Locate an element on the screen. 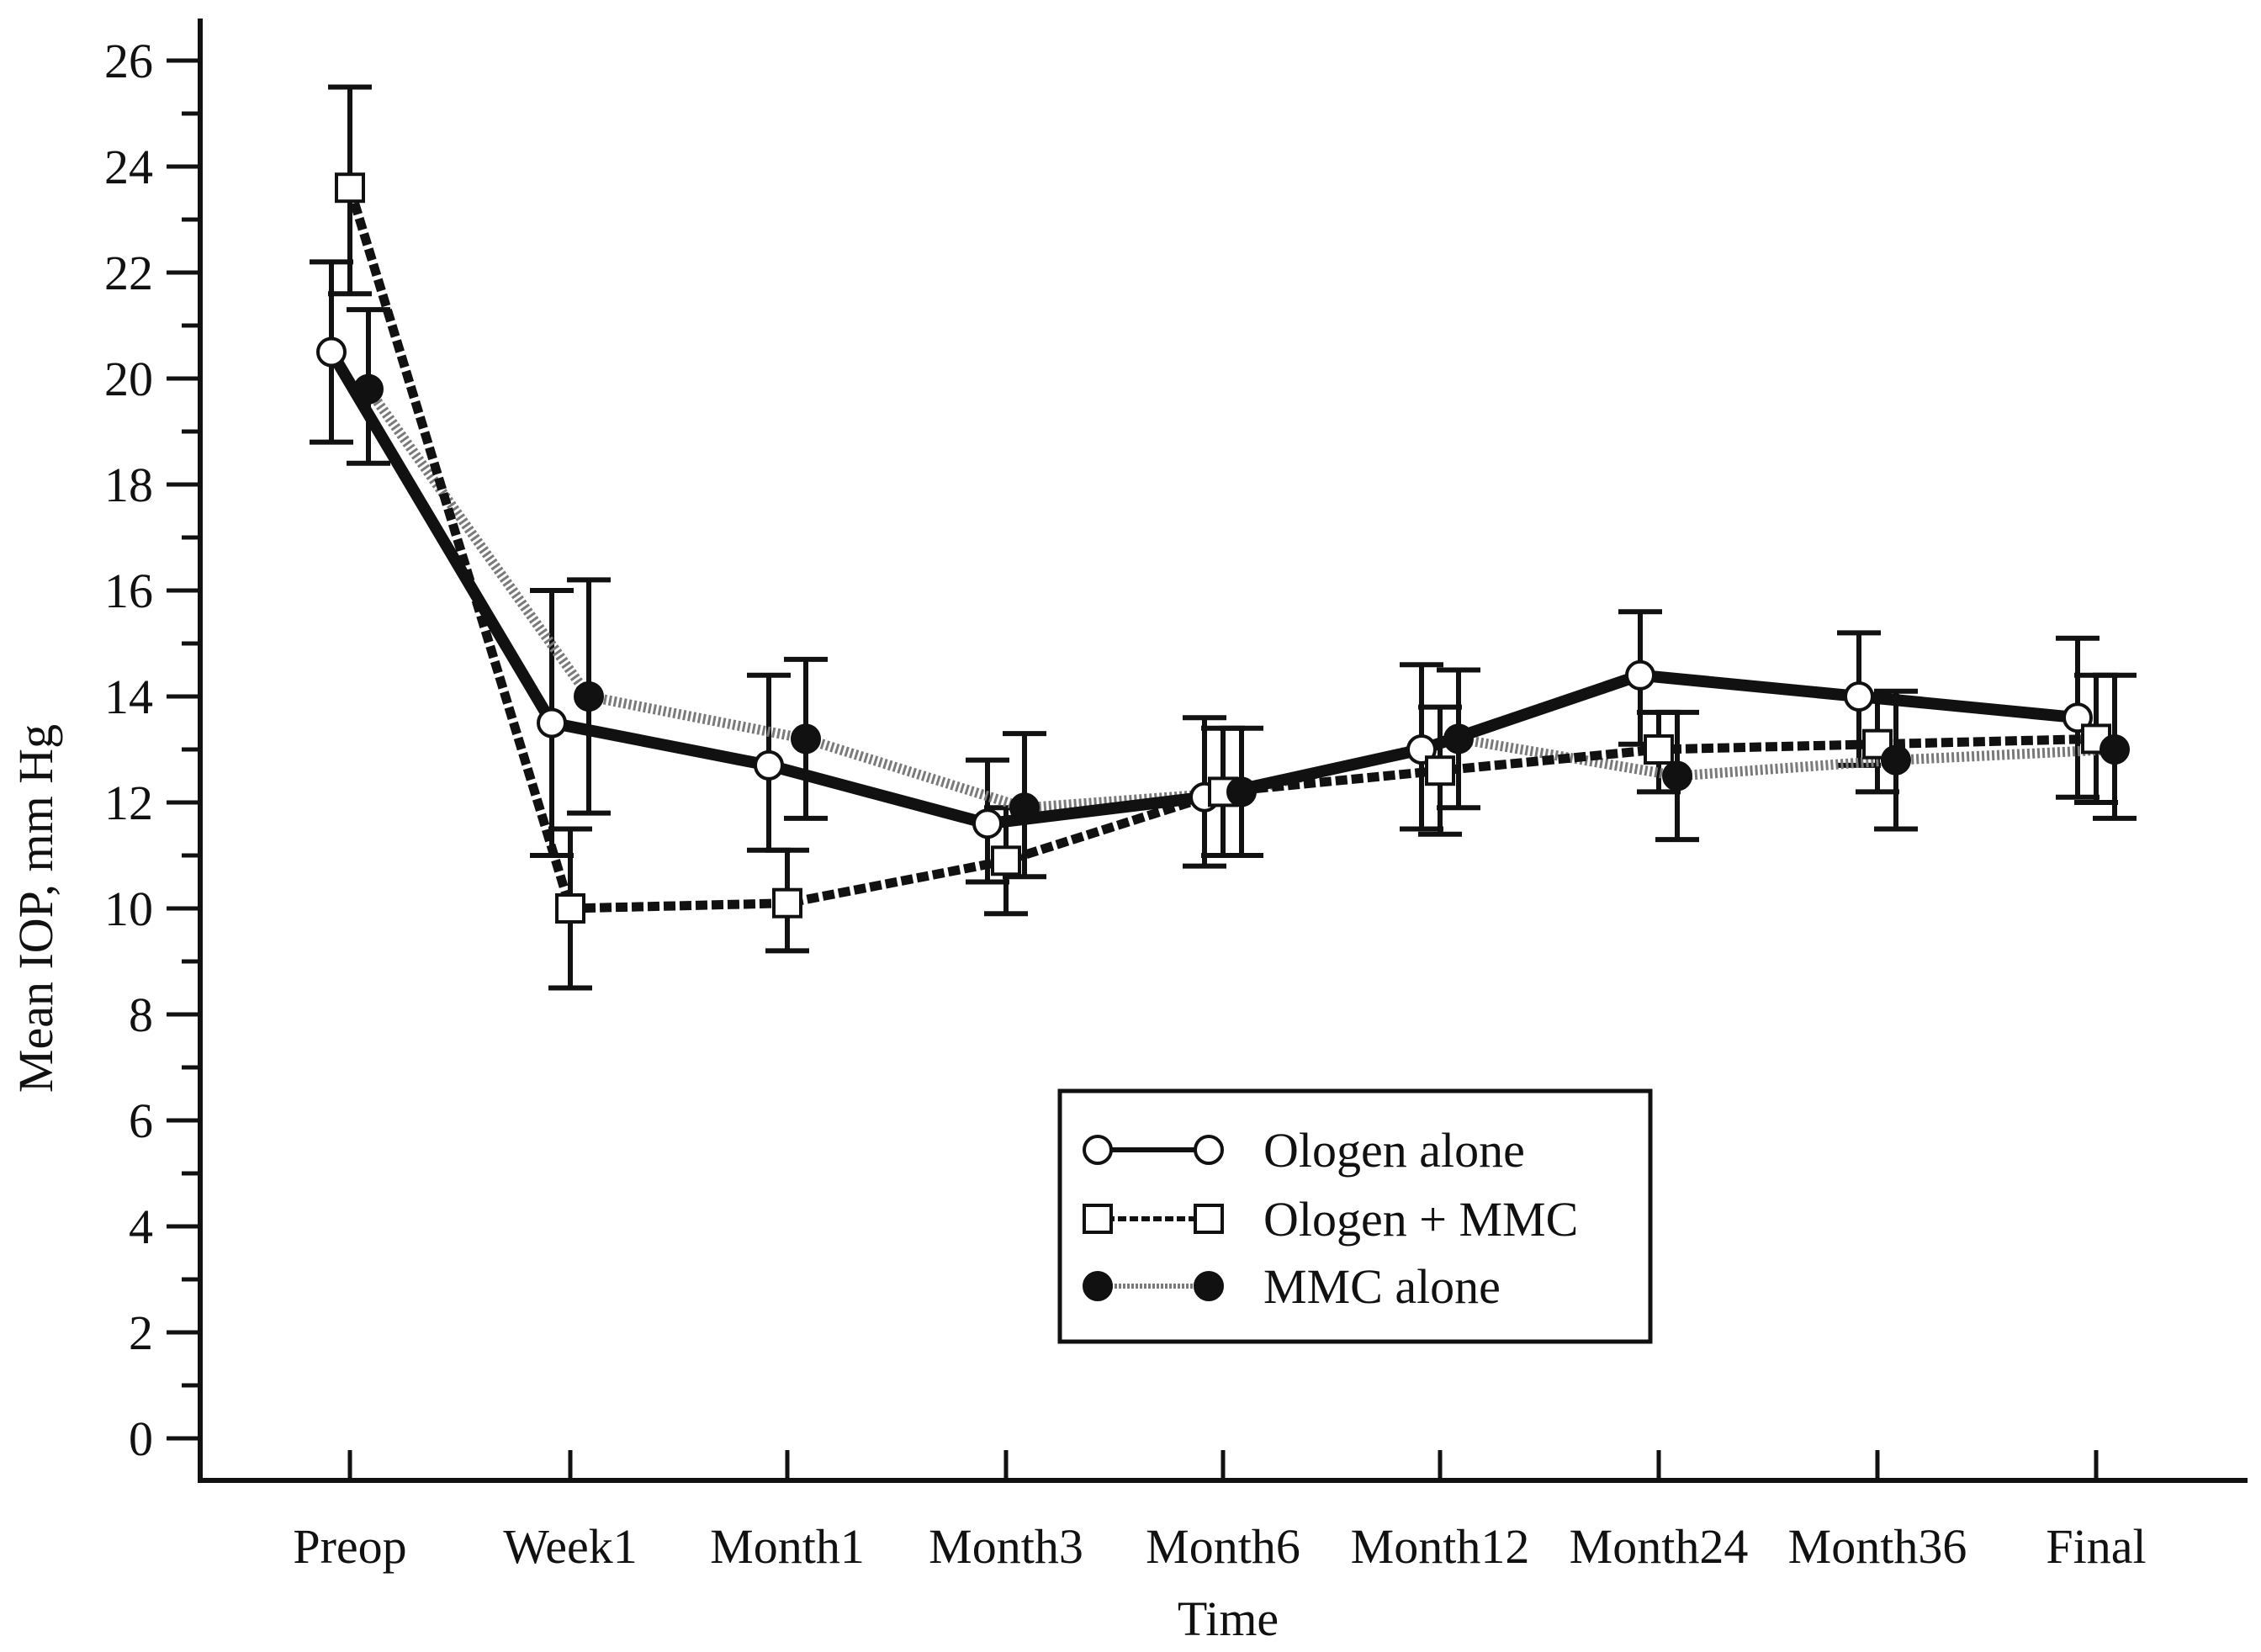 The image size is (2261, 1652). y-tick-label: 4 is located at coordinates (141, 1226).